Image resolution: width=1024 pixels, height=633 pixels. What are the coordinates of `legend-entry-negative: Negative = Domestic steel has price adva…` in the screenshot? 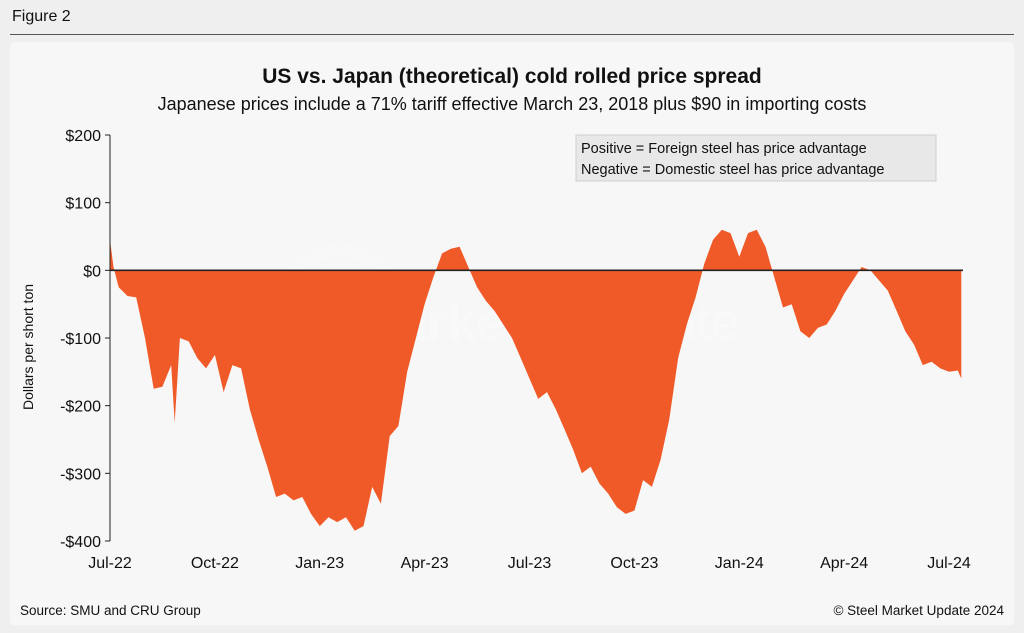 It's located at (732, 170).